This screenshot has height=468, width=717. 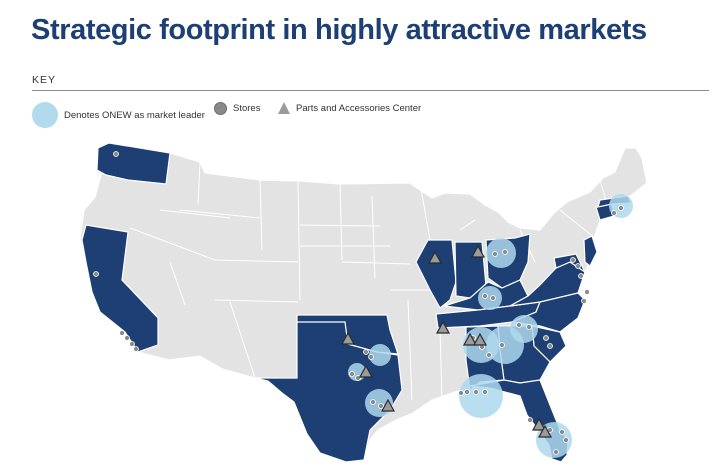 What do you see at coordinates (247, 108) in the screenshot?
I see `legend-label-stores: Stores` at bounding box center [247, 108].